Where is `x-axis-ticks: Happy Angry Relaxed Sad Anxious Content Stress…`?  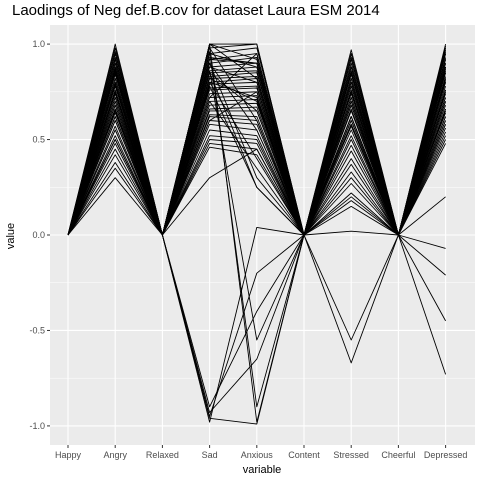
x-axis-ticks: Happy Angry Relaxed Sad Anxious Content Stress… is located at coordinates (261, 452).